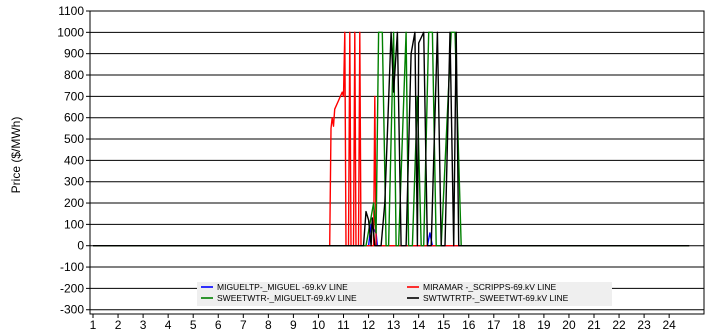 This screenshot has width=715, height=331. Describe the element at coordinates (293, 324) in the screenshot. I see `x-tick-label: 9` at that location.